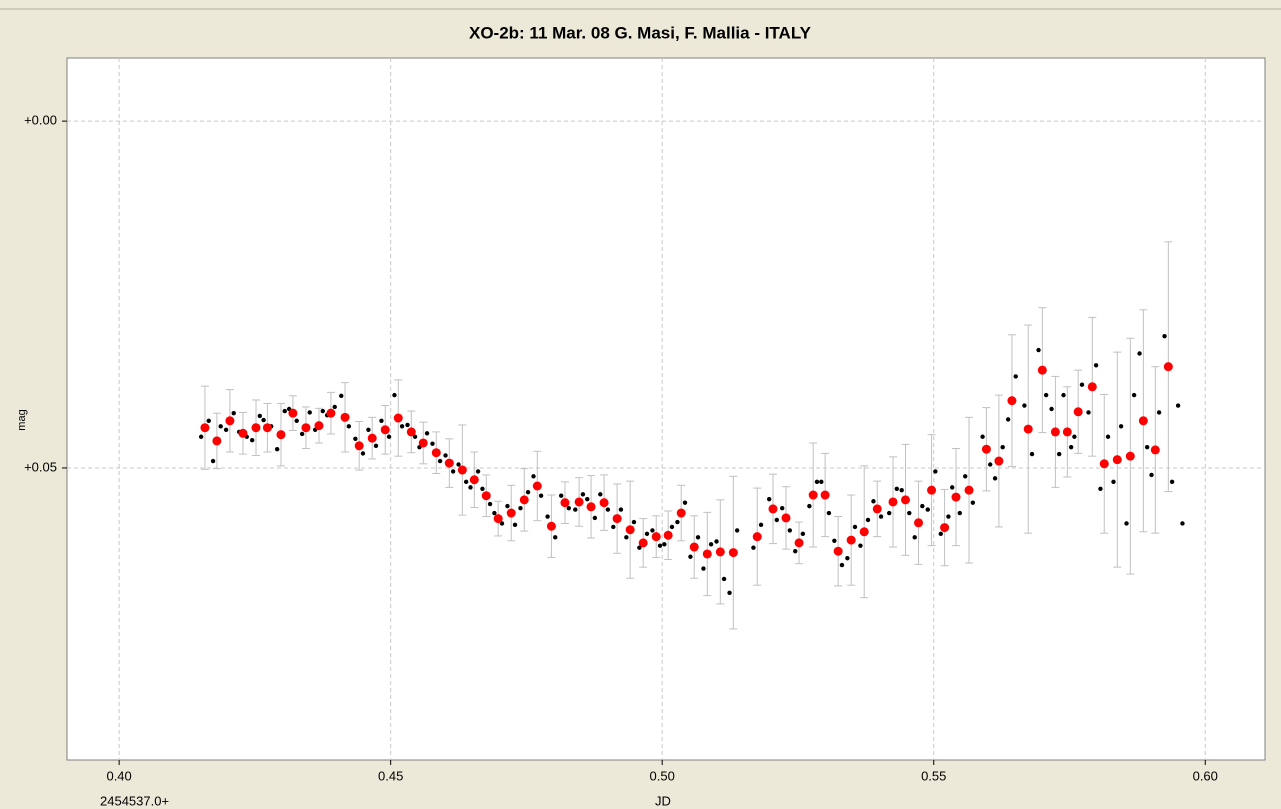 Image resolution: width=1281 pixels, height=809 pixels. Describe the element at coordinates (390, 775) in the screenshot. I see `x-tick-label: 0.45` at that location.